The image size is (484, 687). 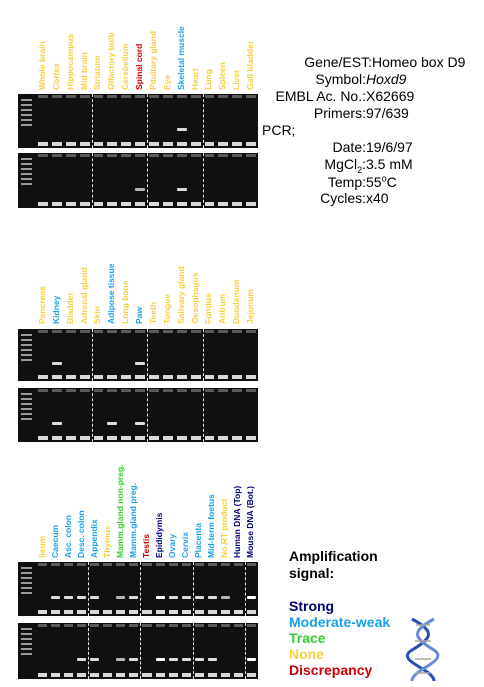 I want to click on lane-label: Pituitary gland, so click(x=152, y=60).